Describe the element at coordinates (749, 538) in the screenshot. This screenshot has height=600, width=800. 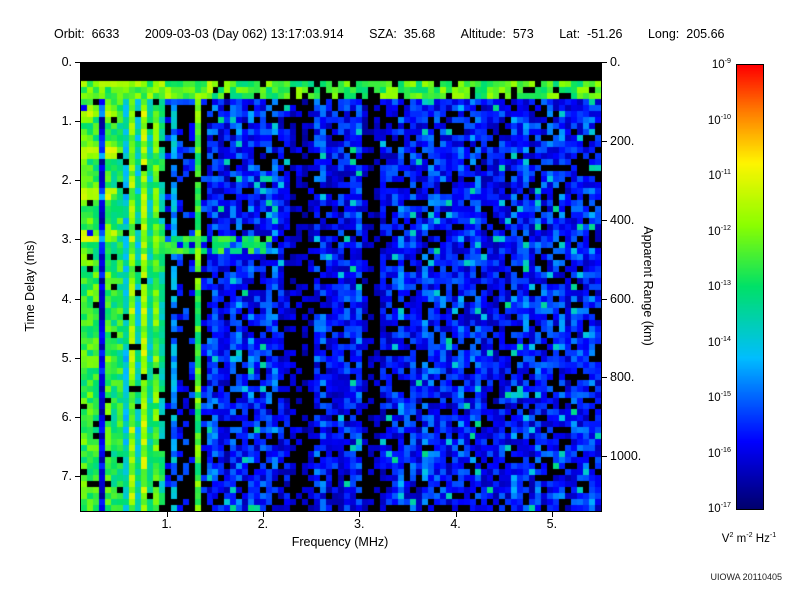
I see `colorbar-units-label: V2 m-2 Hz-1` at that location.